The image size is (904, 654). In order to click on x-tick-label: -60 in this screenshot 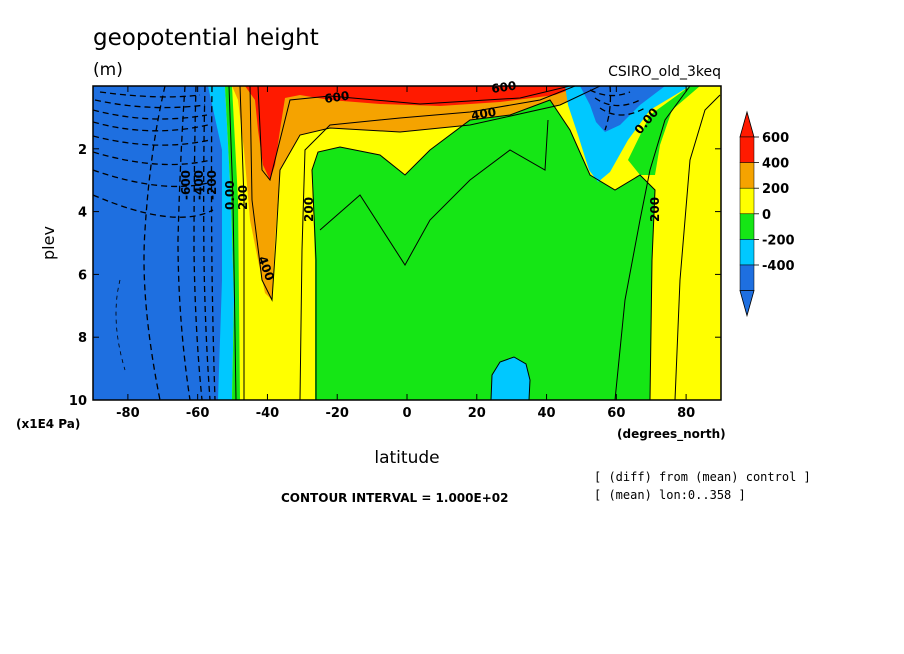, I will do `click(198, 413)`.